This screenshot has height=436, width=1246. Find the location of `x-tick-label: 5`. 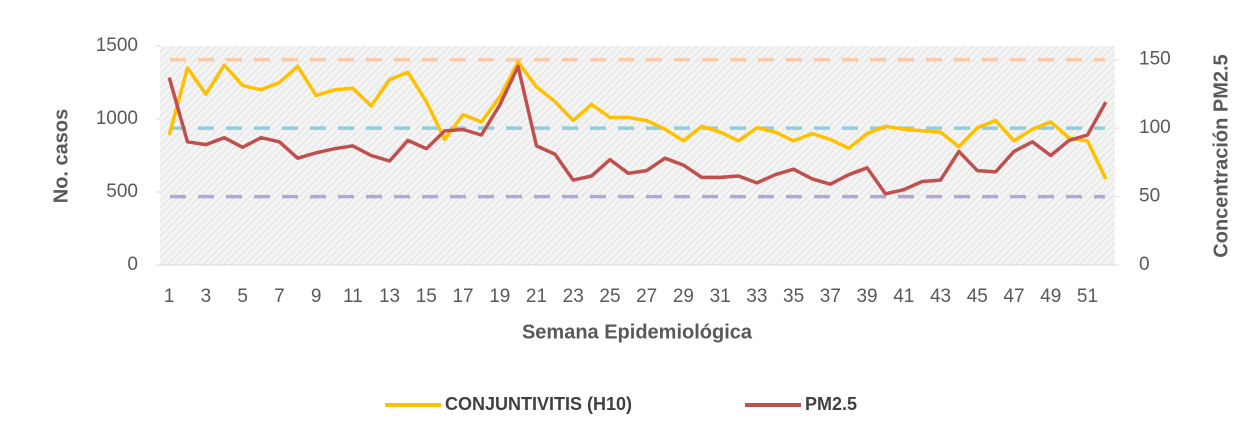

x-tick-label: 5 is located at coordinates (242, 296).